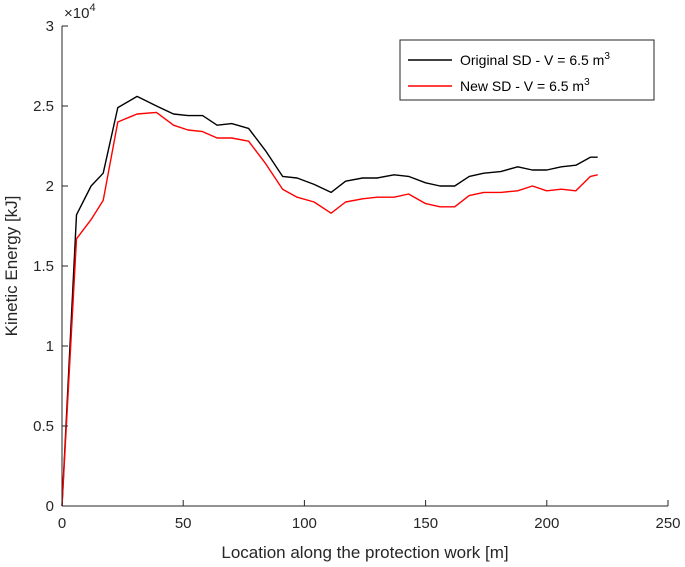 The image size is (685, 567). What do you see at coordinates (667, 523) in the screenshot?
I see `x-tick-label: 250` at bounding box center [667, 523].